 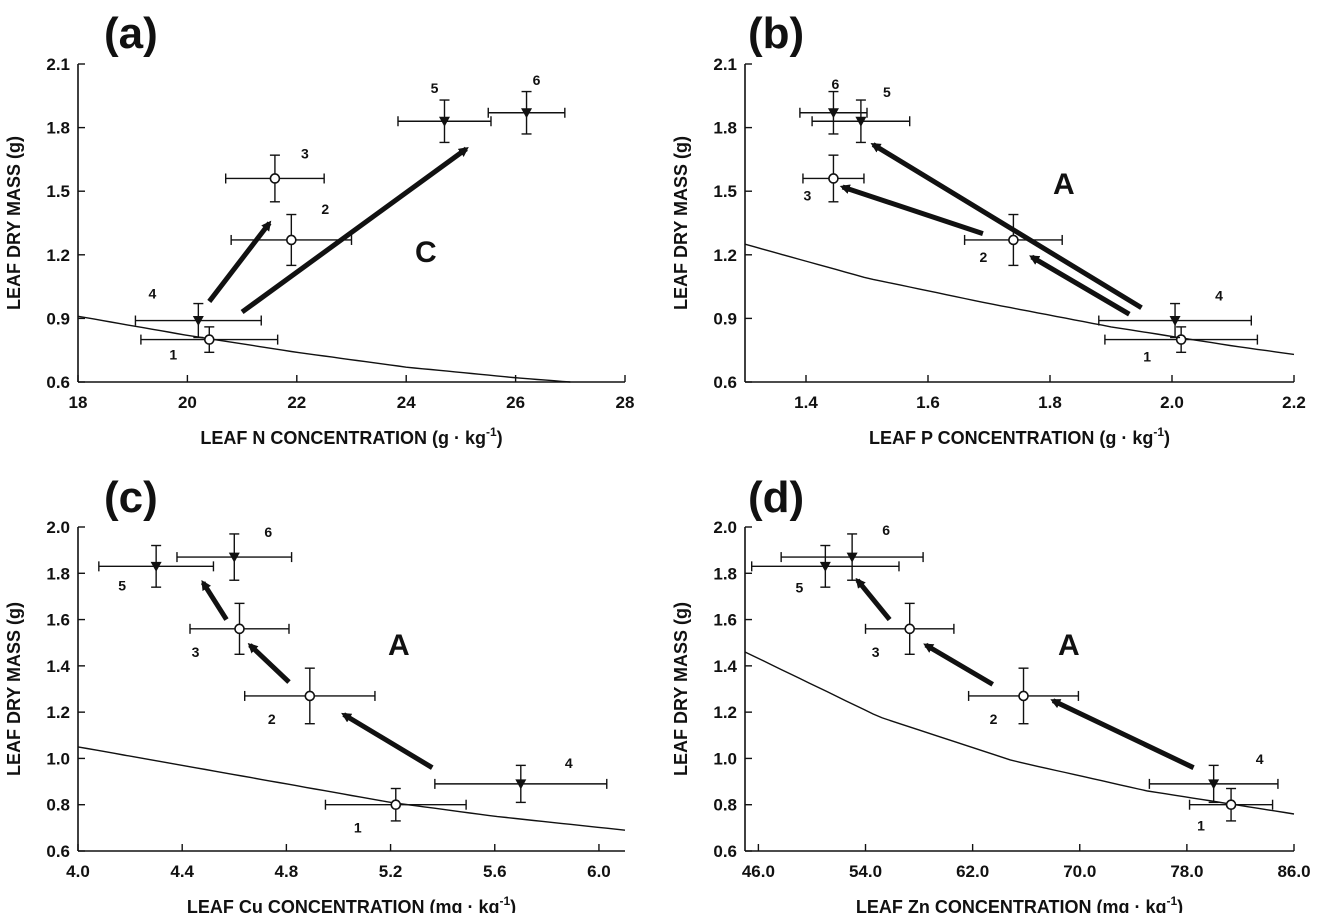 What do you see at coordinates (1294, 402) in the screenshot?
I see `x-tick-label: 2.2` at bounding box center [1294, 402].